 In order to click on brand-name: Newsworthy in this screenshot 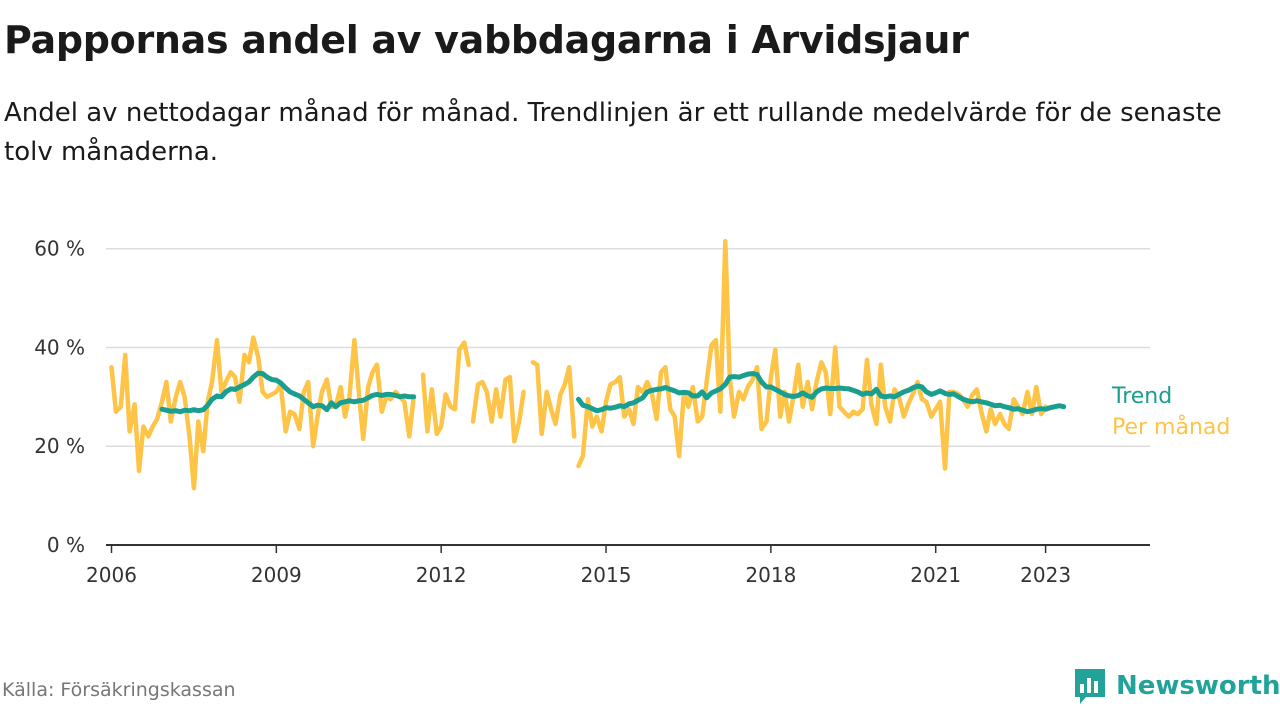, I will do `click(1198, 686)`.